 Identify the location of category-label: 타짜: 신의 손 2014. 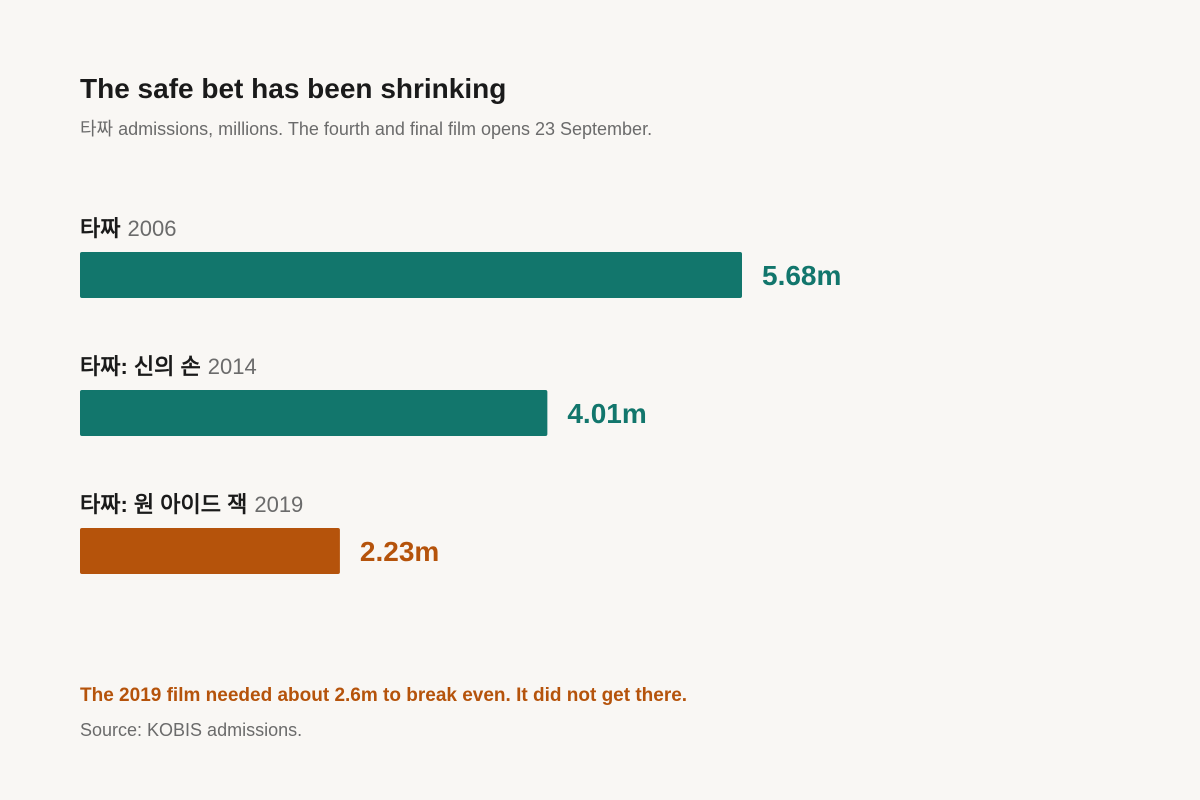
(168, 366).